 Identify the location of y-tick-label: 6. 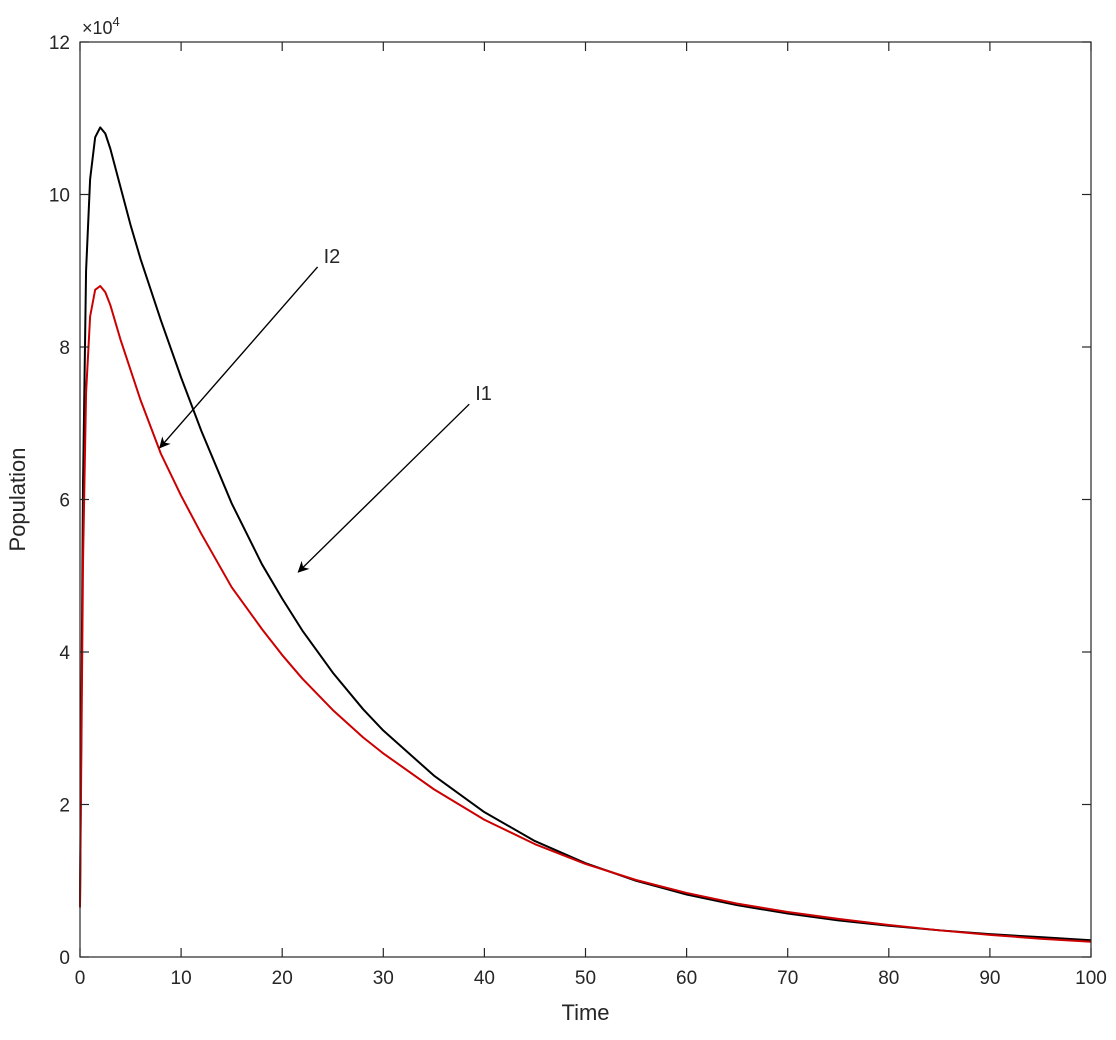
(64, 501).